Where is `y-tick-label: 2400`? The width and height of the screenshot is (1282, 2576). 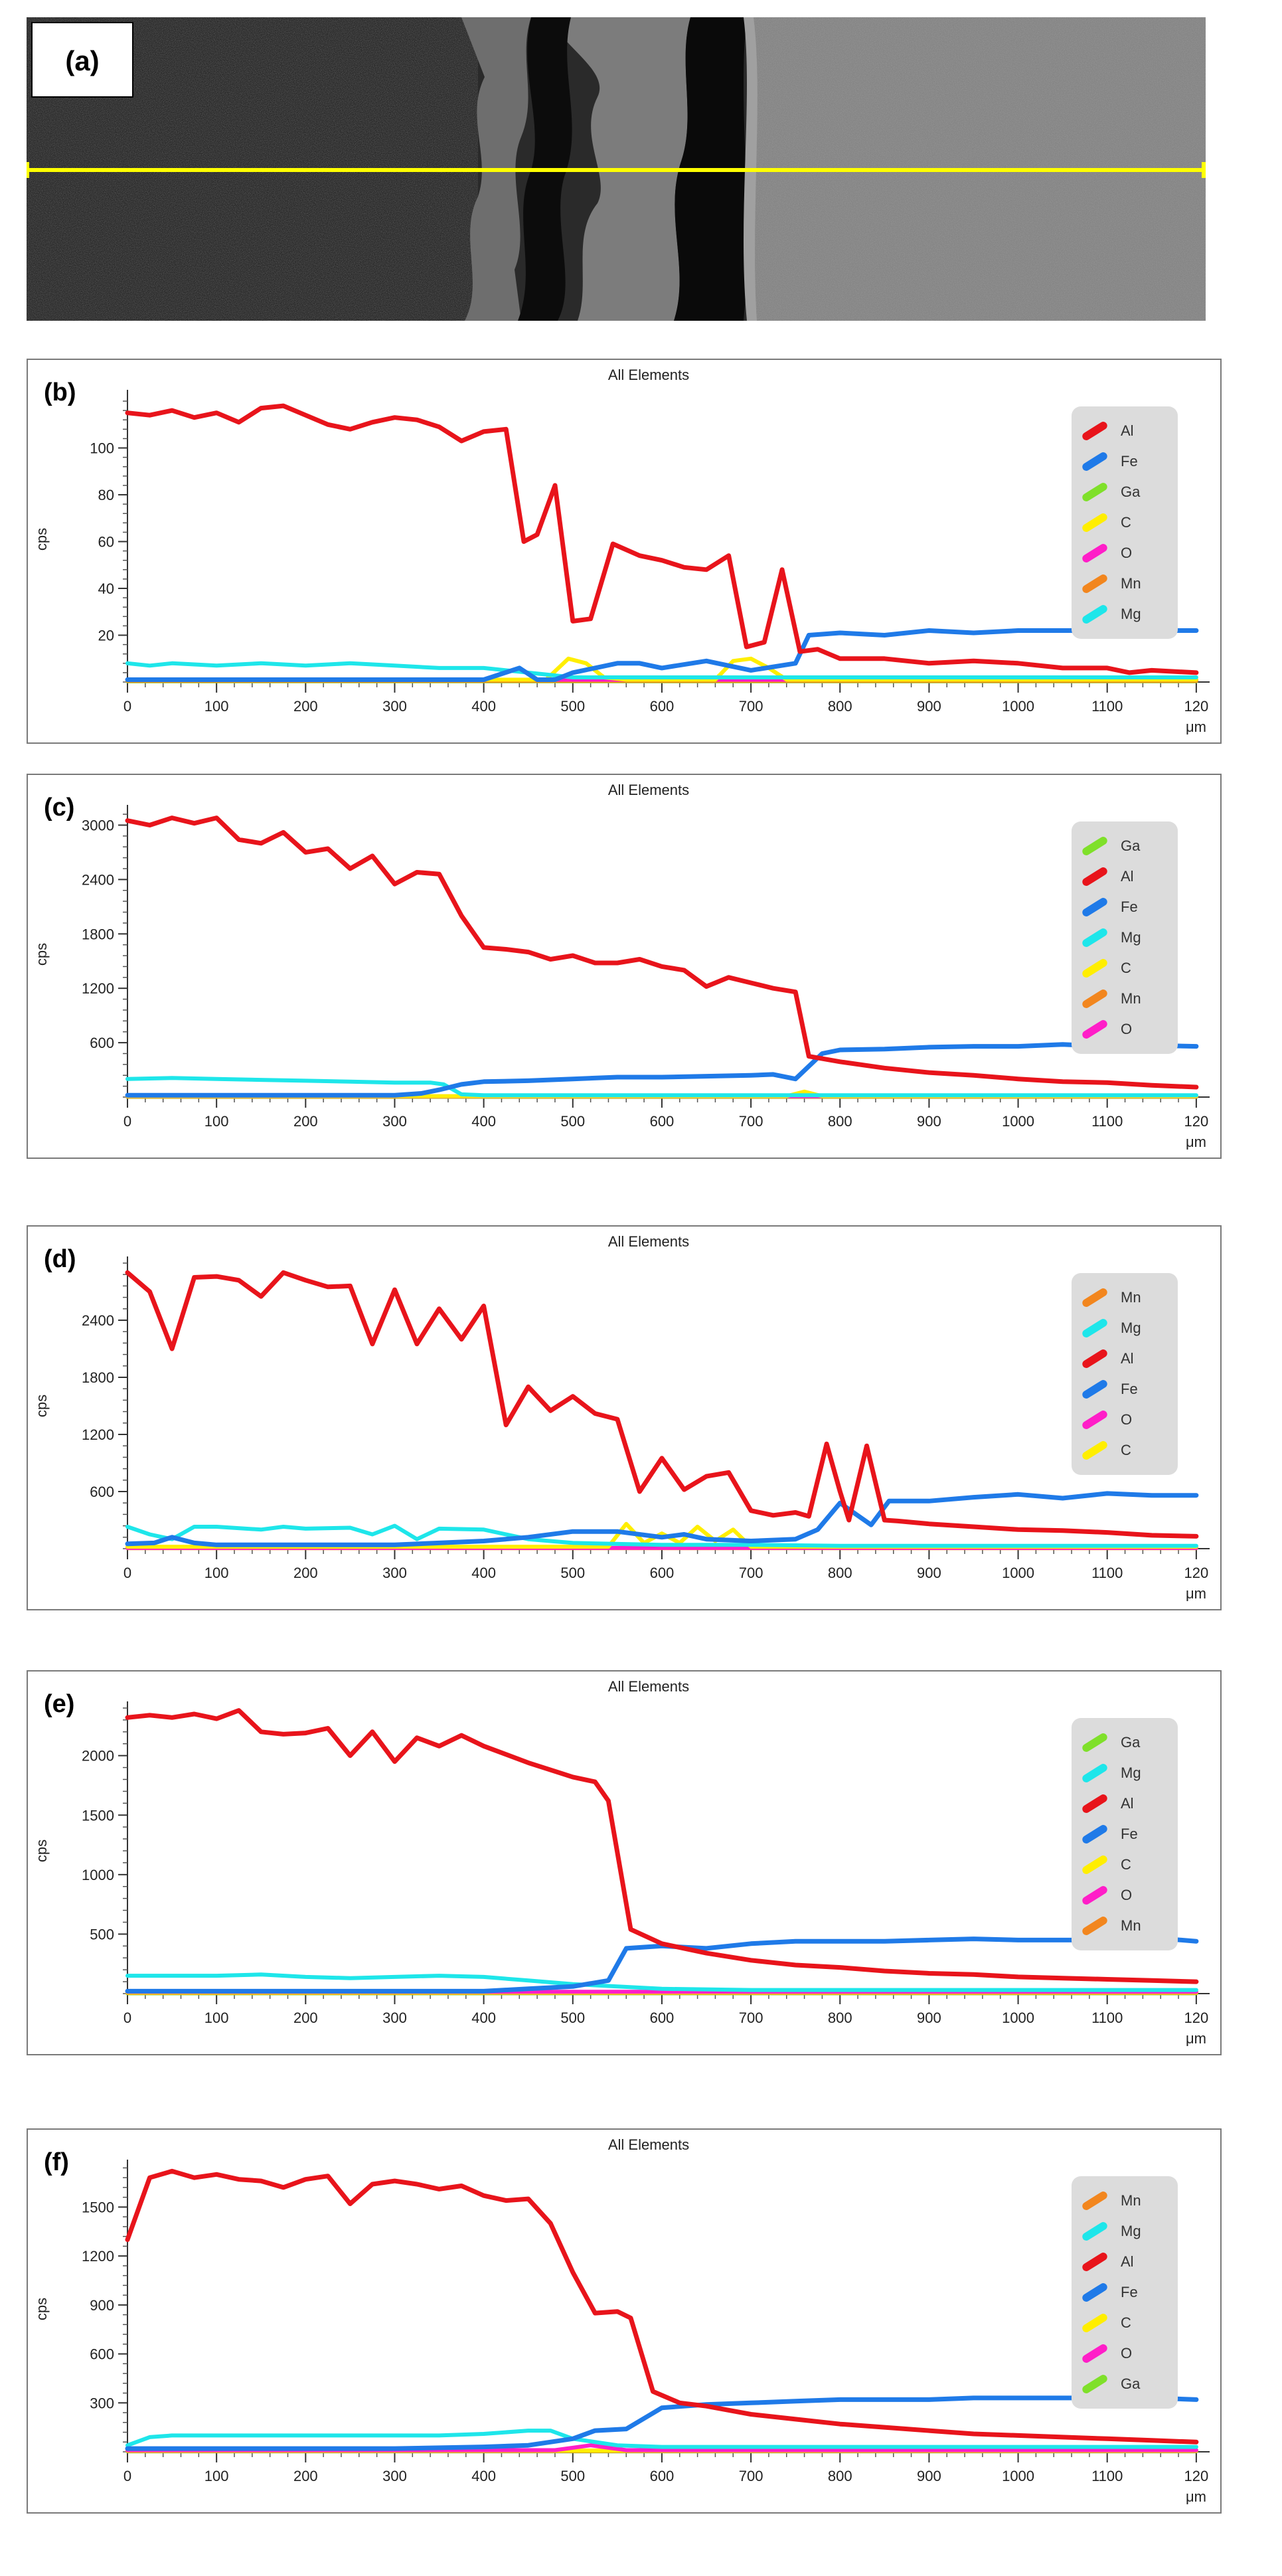
y-tick-label: 2400 is located at coordinates (98, 879).